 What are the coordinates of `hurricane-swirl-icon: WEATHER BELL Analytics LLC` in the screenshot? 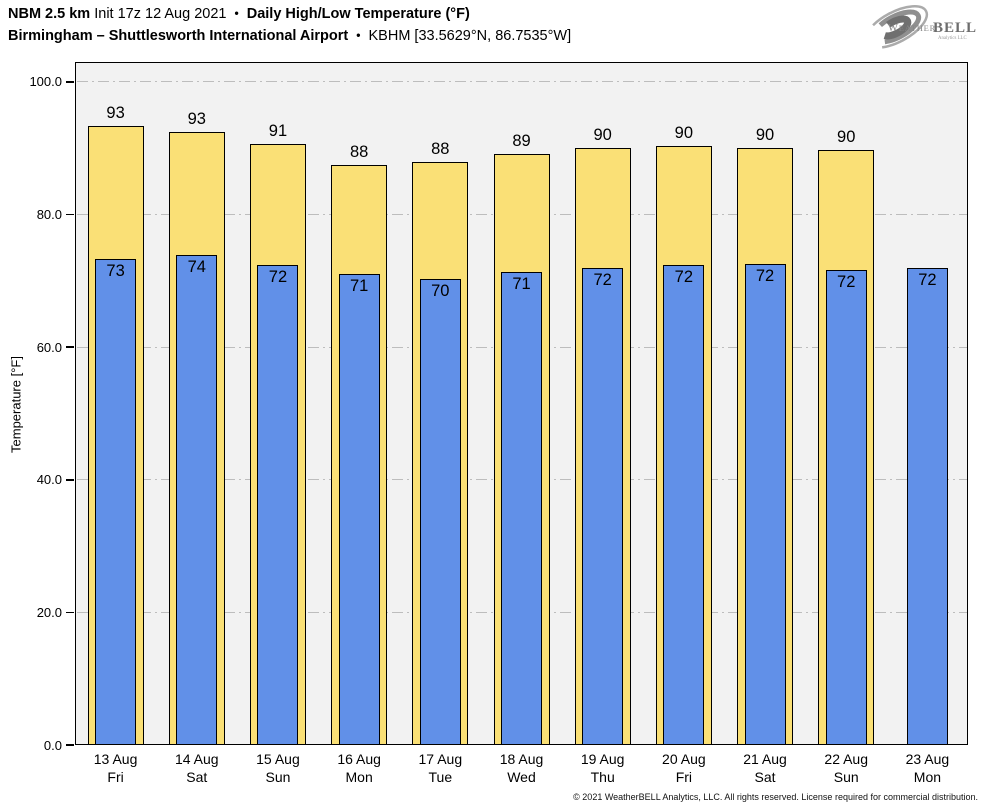 It's located at (920, 27).